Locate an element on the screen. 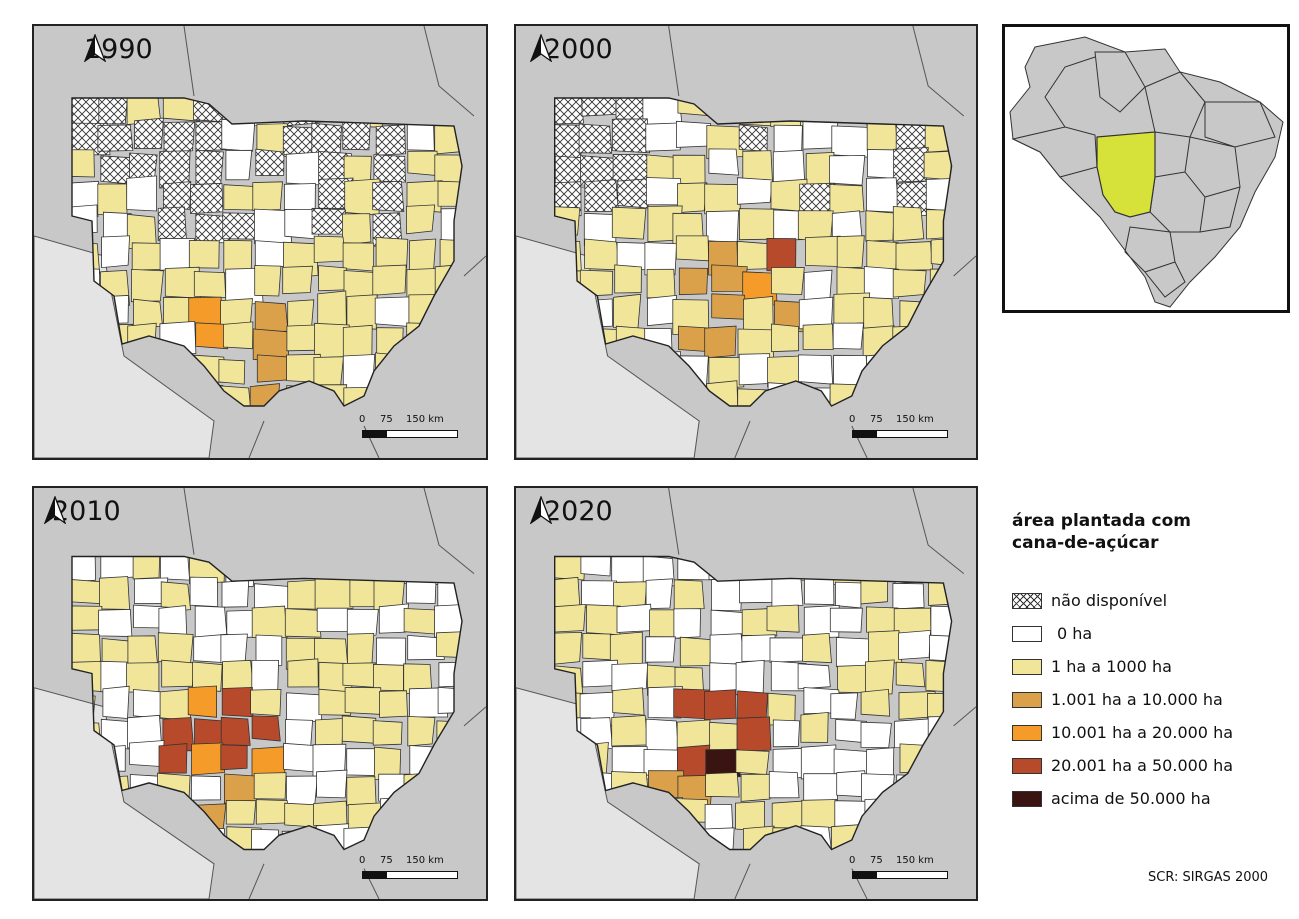 This screenshot has width=1299, height=919. inset-locator-map is located at coordinates (1146, 168).